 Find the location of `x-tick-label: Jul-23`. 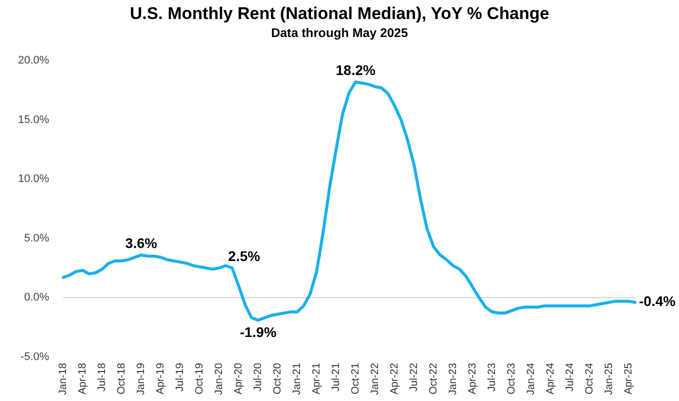

x-tick-label: Jul-23 is located at coordinates (492, 377).